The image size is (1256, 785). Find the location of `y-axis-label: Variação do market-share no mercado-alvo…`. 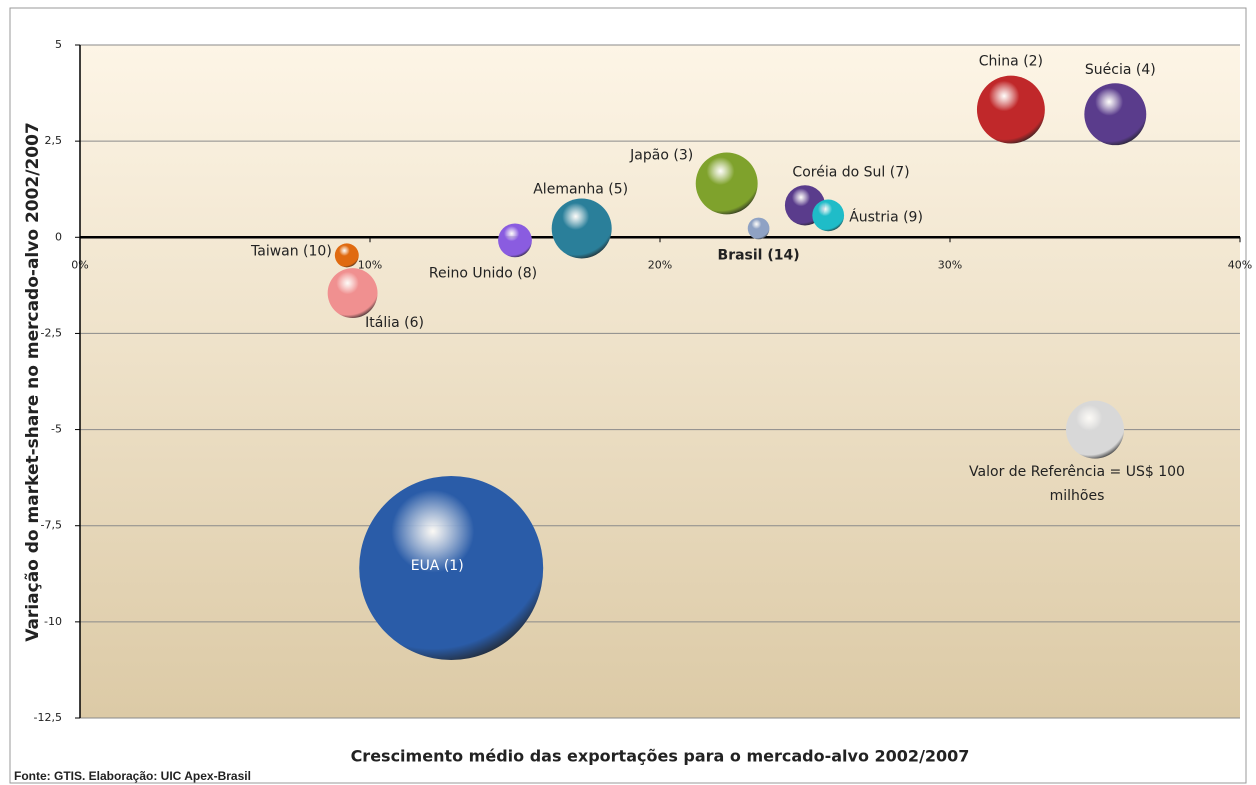

y-axis-label: Variação do market-share no mercado-alvo… is located at coordinates (33, 382).